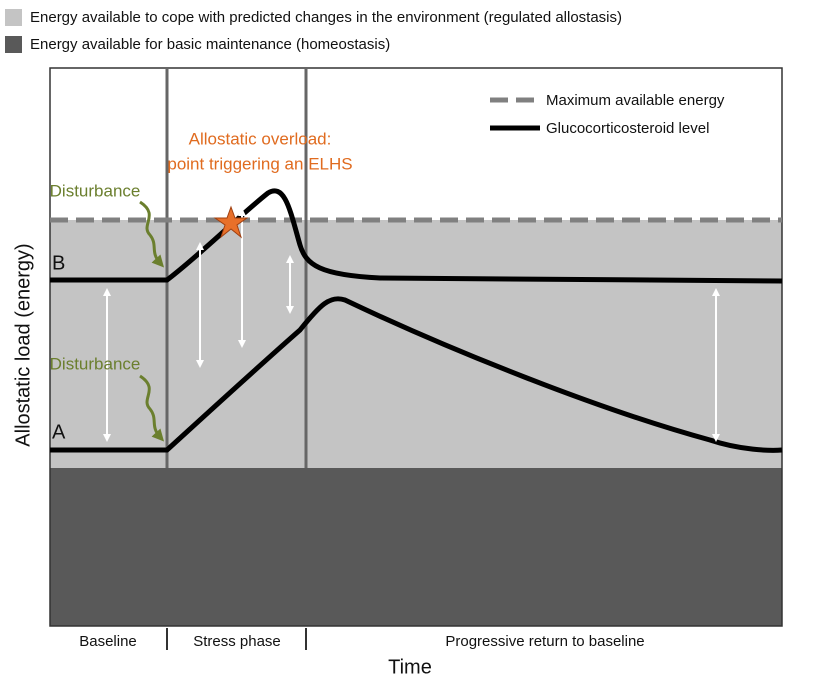  What do you see at coordinates (627, 128) in the screenshot?
I see `key-text: Glucocorticosteroid level` at bounding box center [627, 128].